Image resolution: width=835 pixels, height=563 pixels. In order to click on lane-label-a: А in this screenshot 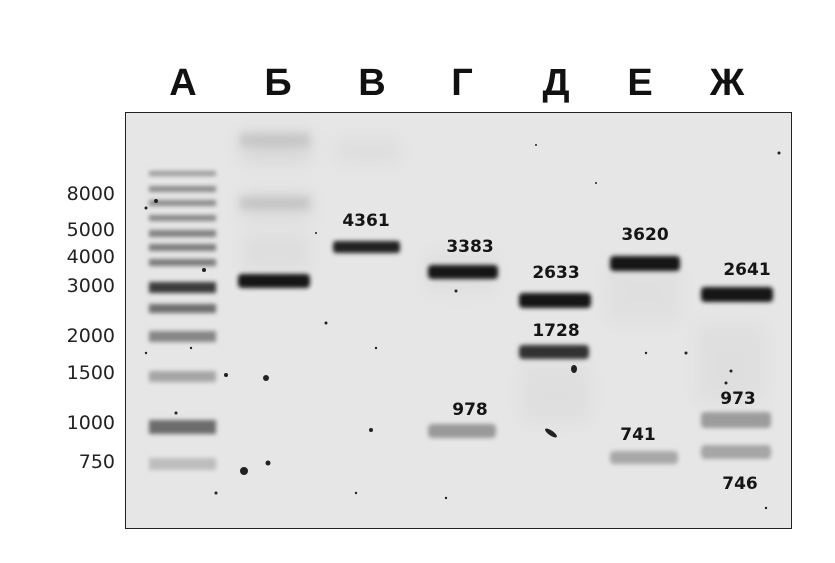, I will do `click(183, 83)`.